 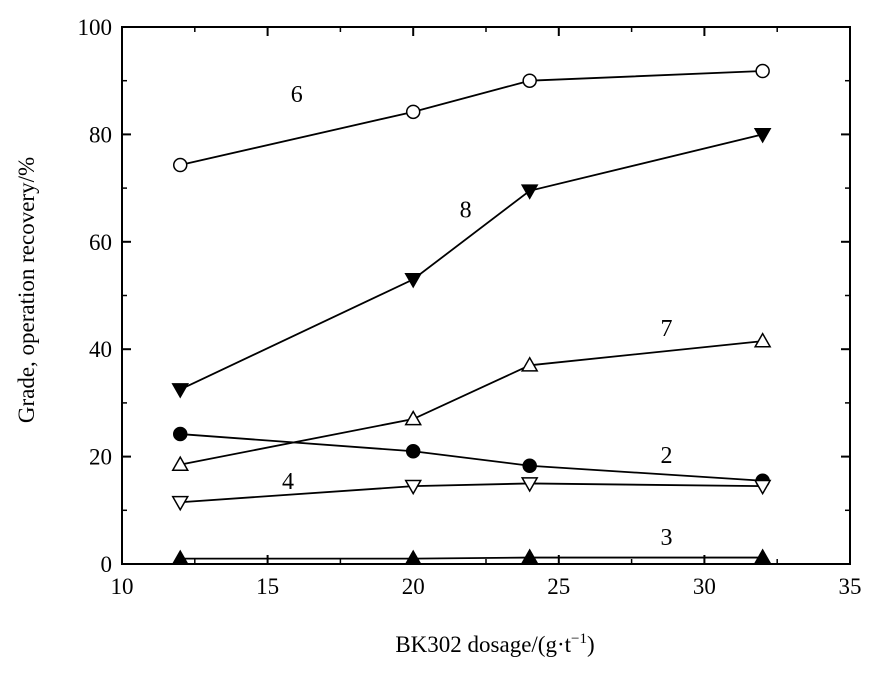 I want to click on series-4: 4, so click(x=471, y=490).